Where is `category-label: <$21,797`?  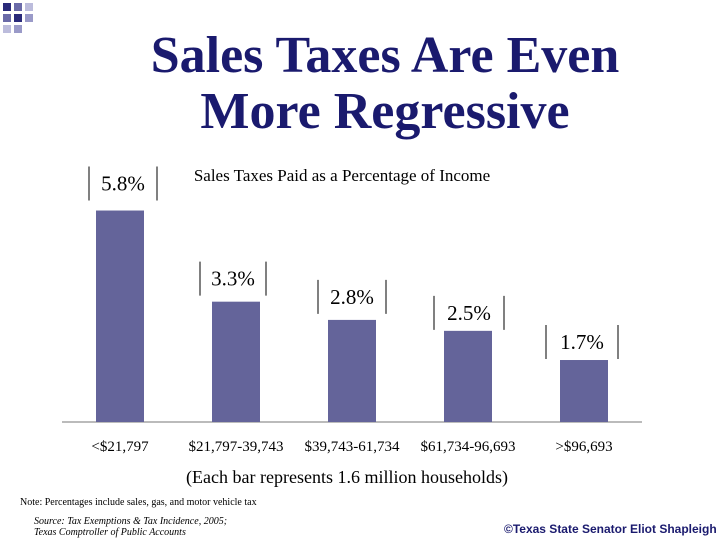 category-label: <$21,797 is located at coordinates (120, 447).